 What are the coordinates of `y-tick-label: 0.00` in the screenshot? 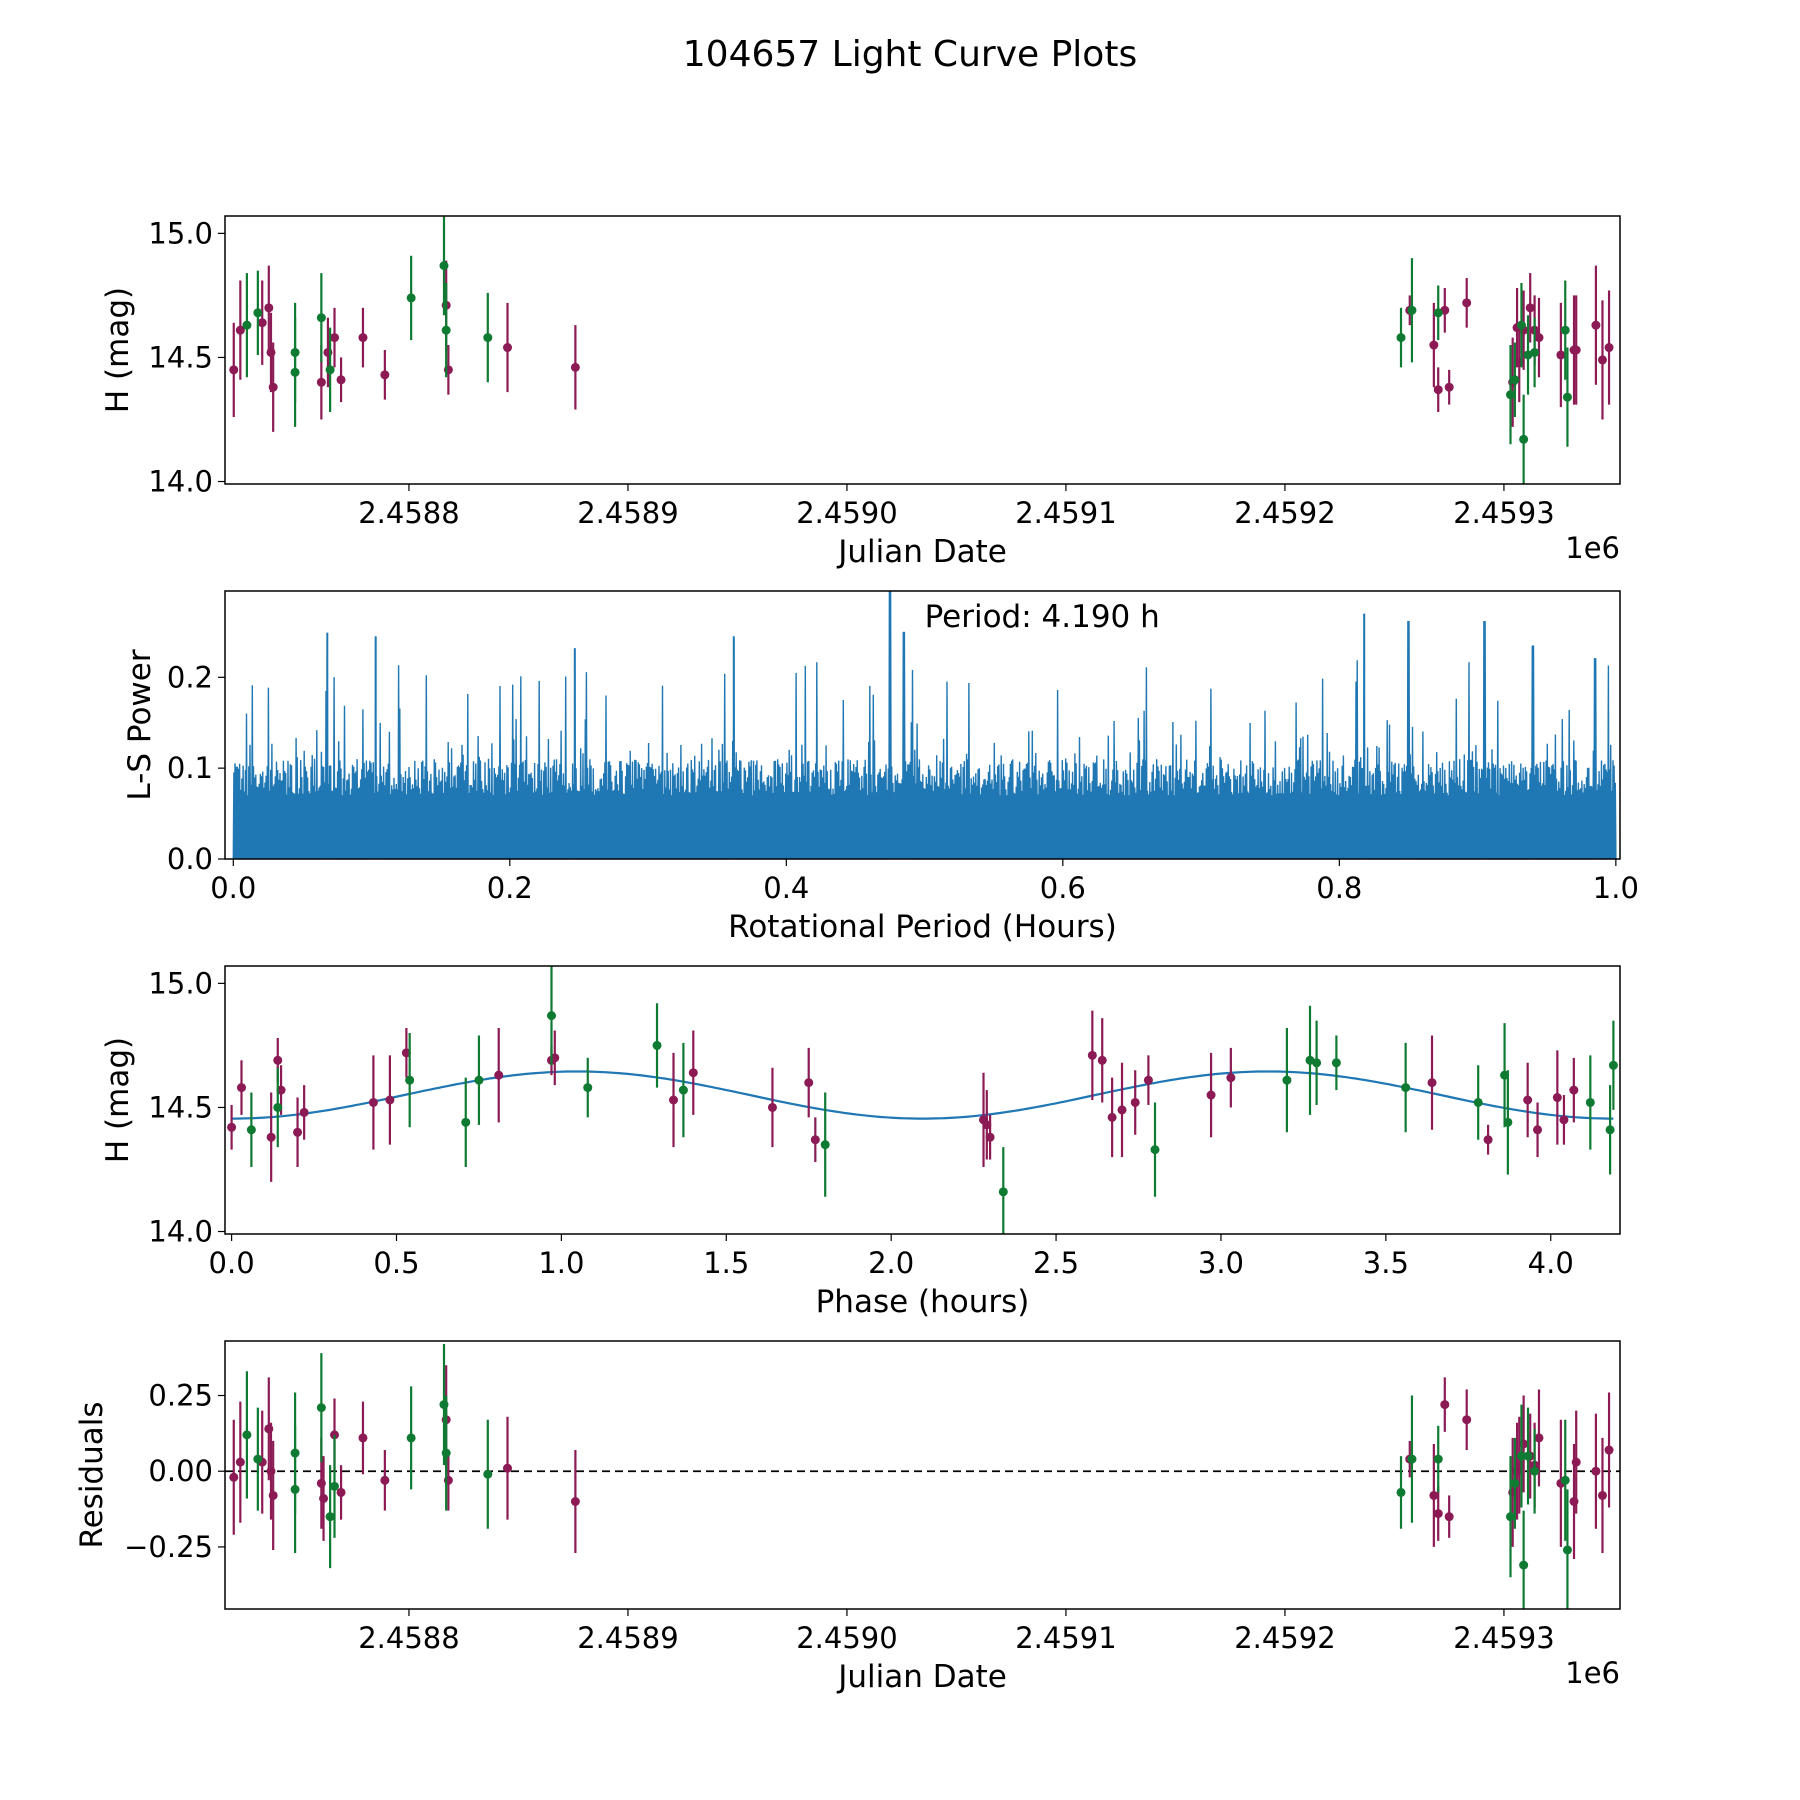 It's located at (180, 1471).